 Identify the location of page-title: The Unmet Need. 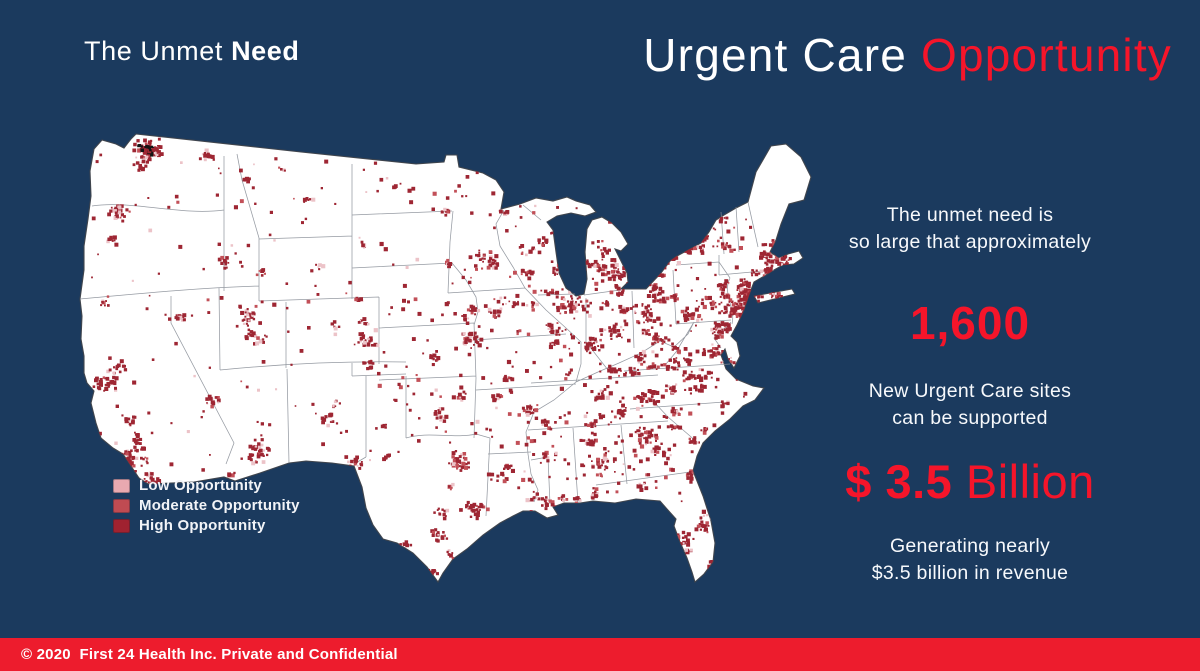
(192, 51).